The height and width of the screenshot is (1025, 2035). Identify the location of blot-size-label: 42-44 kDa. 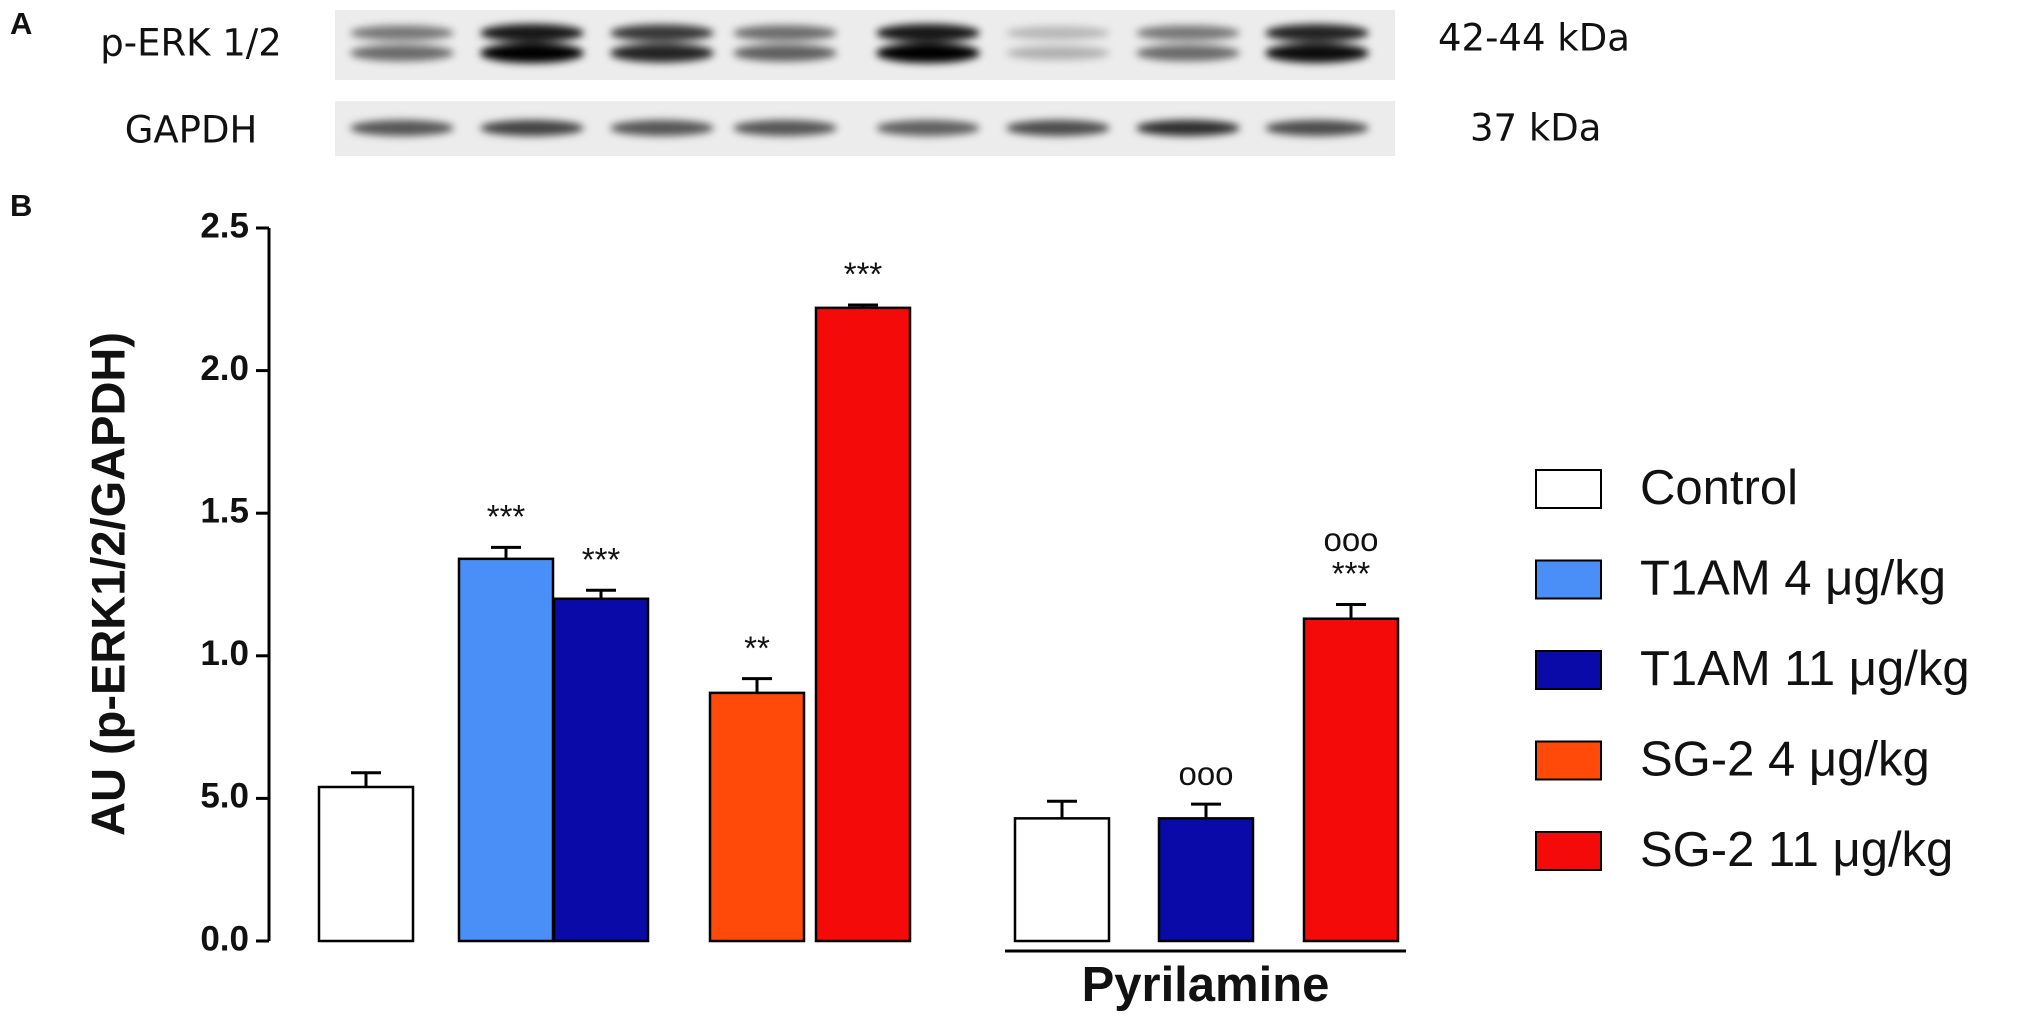
(1534, 38).